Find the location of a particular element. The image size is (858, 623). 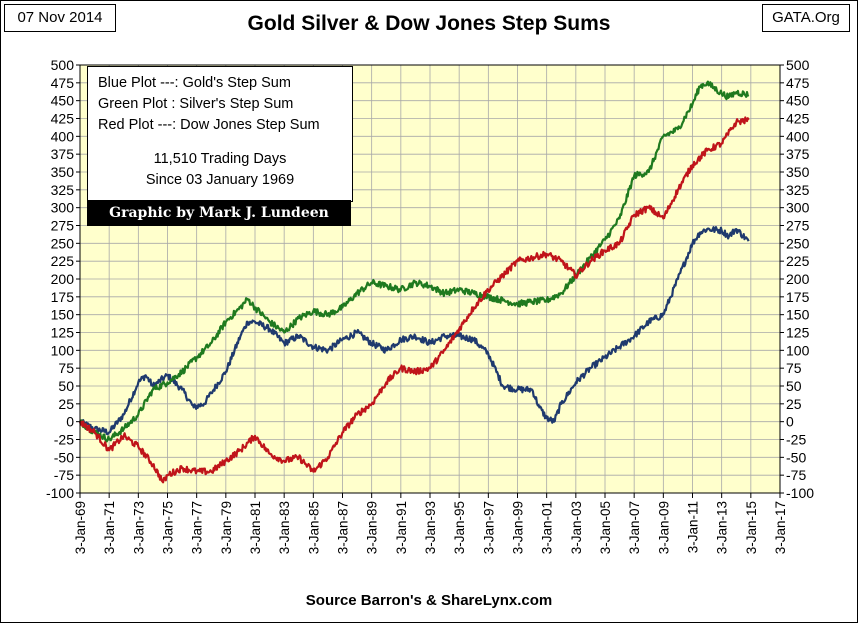

y-tick-label-right: 275 is located at coordinates (798, 226).